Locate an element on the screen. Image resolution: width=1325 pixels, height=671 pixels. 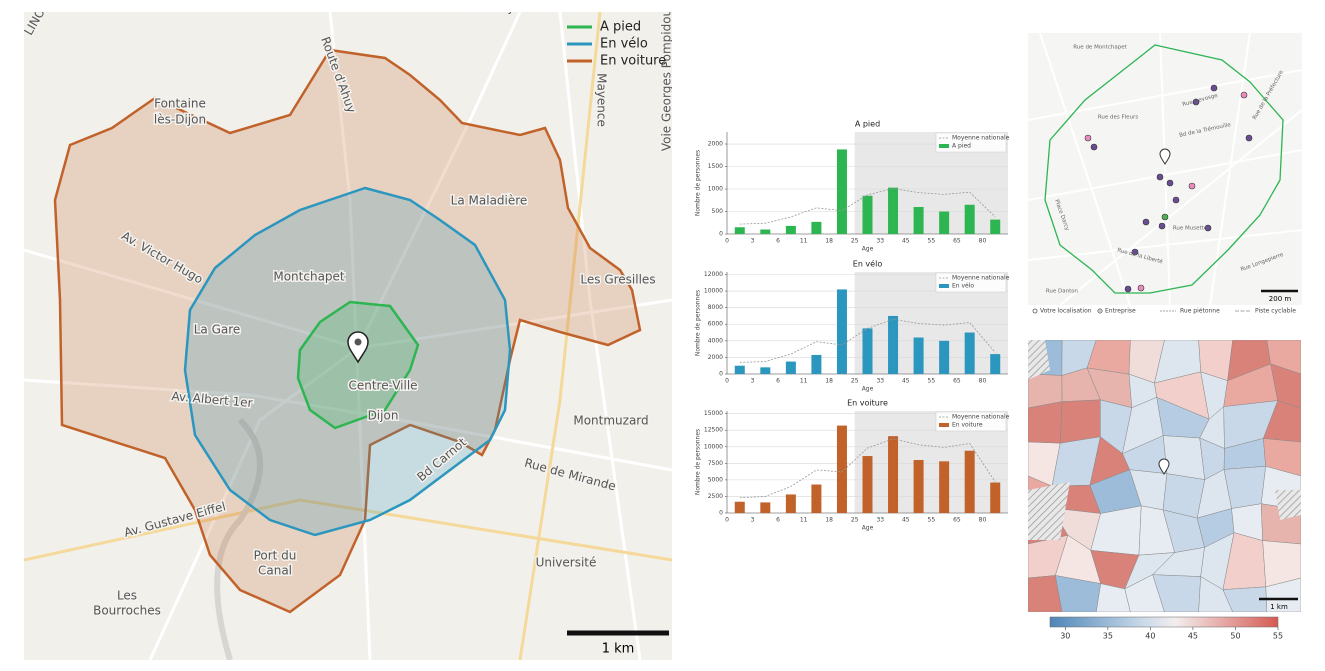
y-tick-label: 6000 is located at coordinates (715, 324).